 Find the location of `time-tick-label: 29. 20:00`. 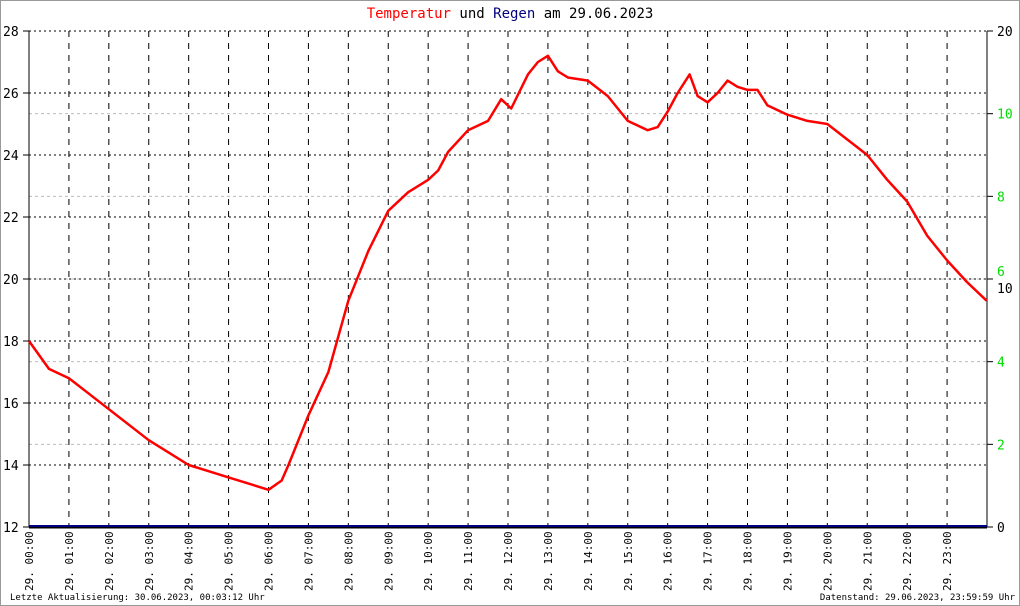

time-tick-label: 29. 20:00 is located at coordinates (827, 561).